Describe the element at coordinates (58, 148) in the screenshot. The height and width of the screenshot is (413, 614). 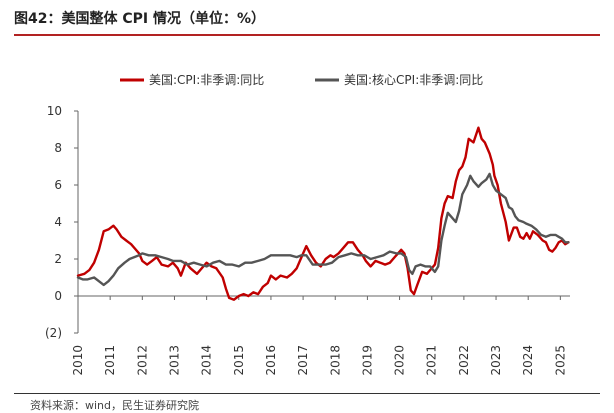
I see `y-tick-label: 8` at that location.